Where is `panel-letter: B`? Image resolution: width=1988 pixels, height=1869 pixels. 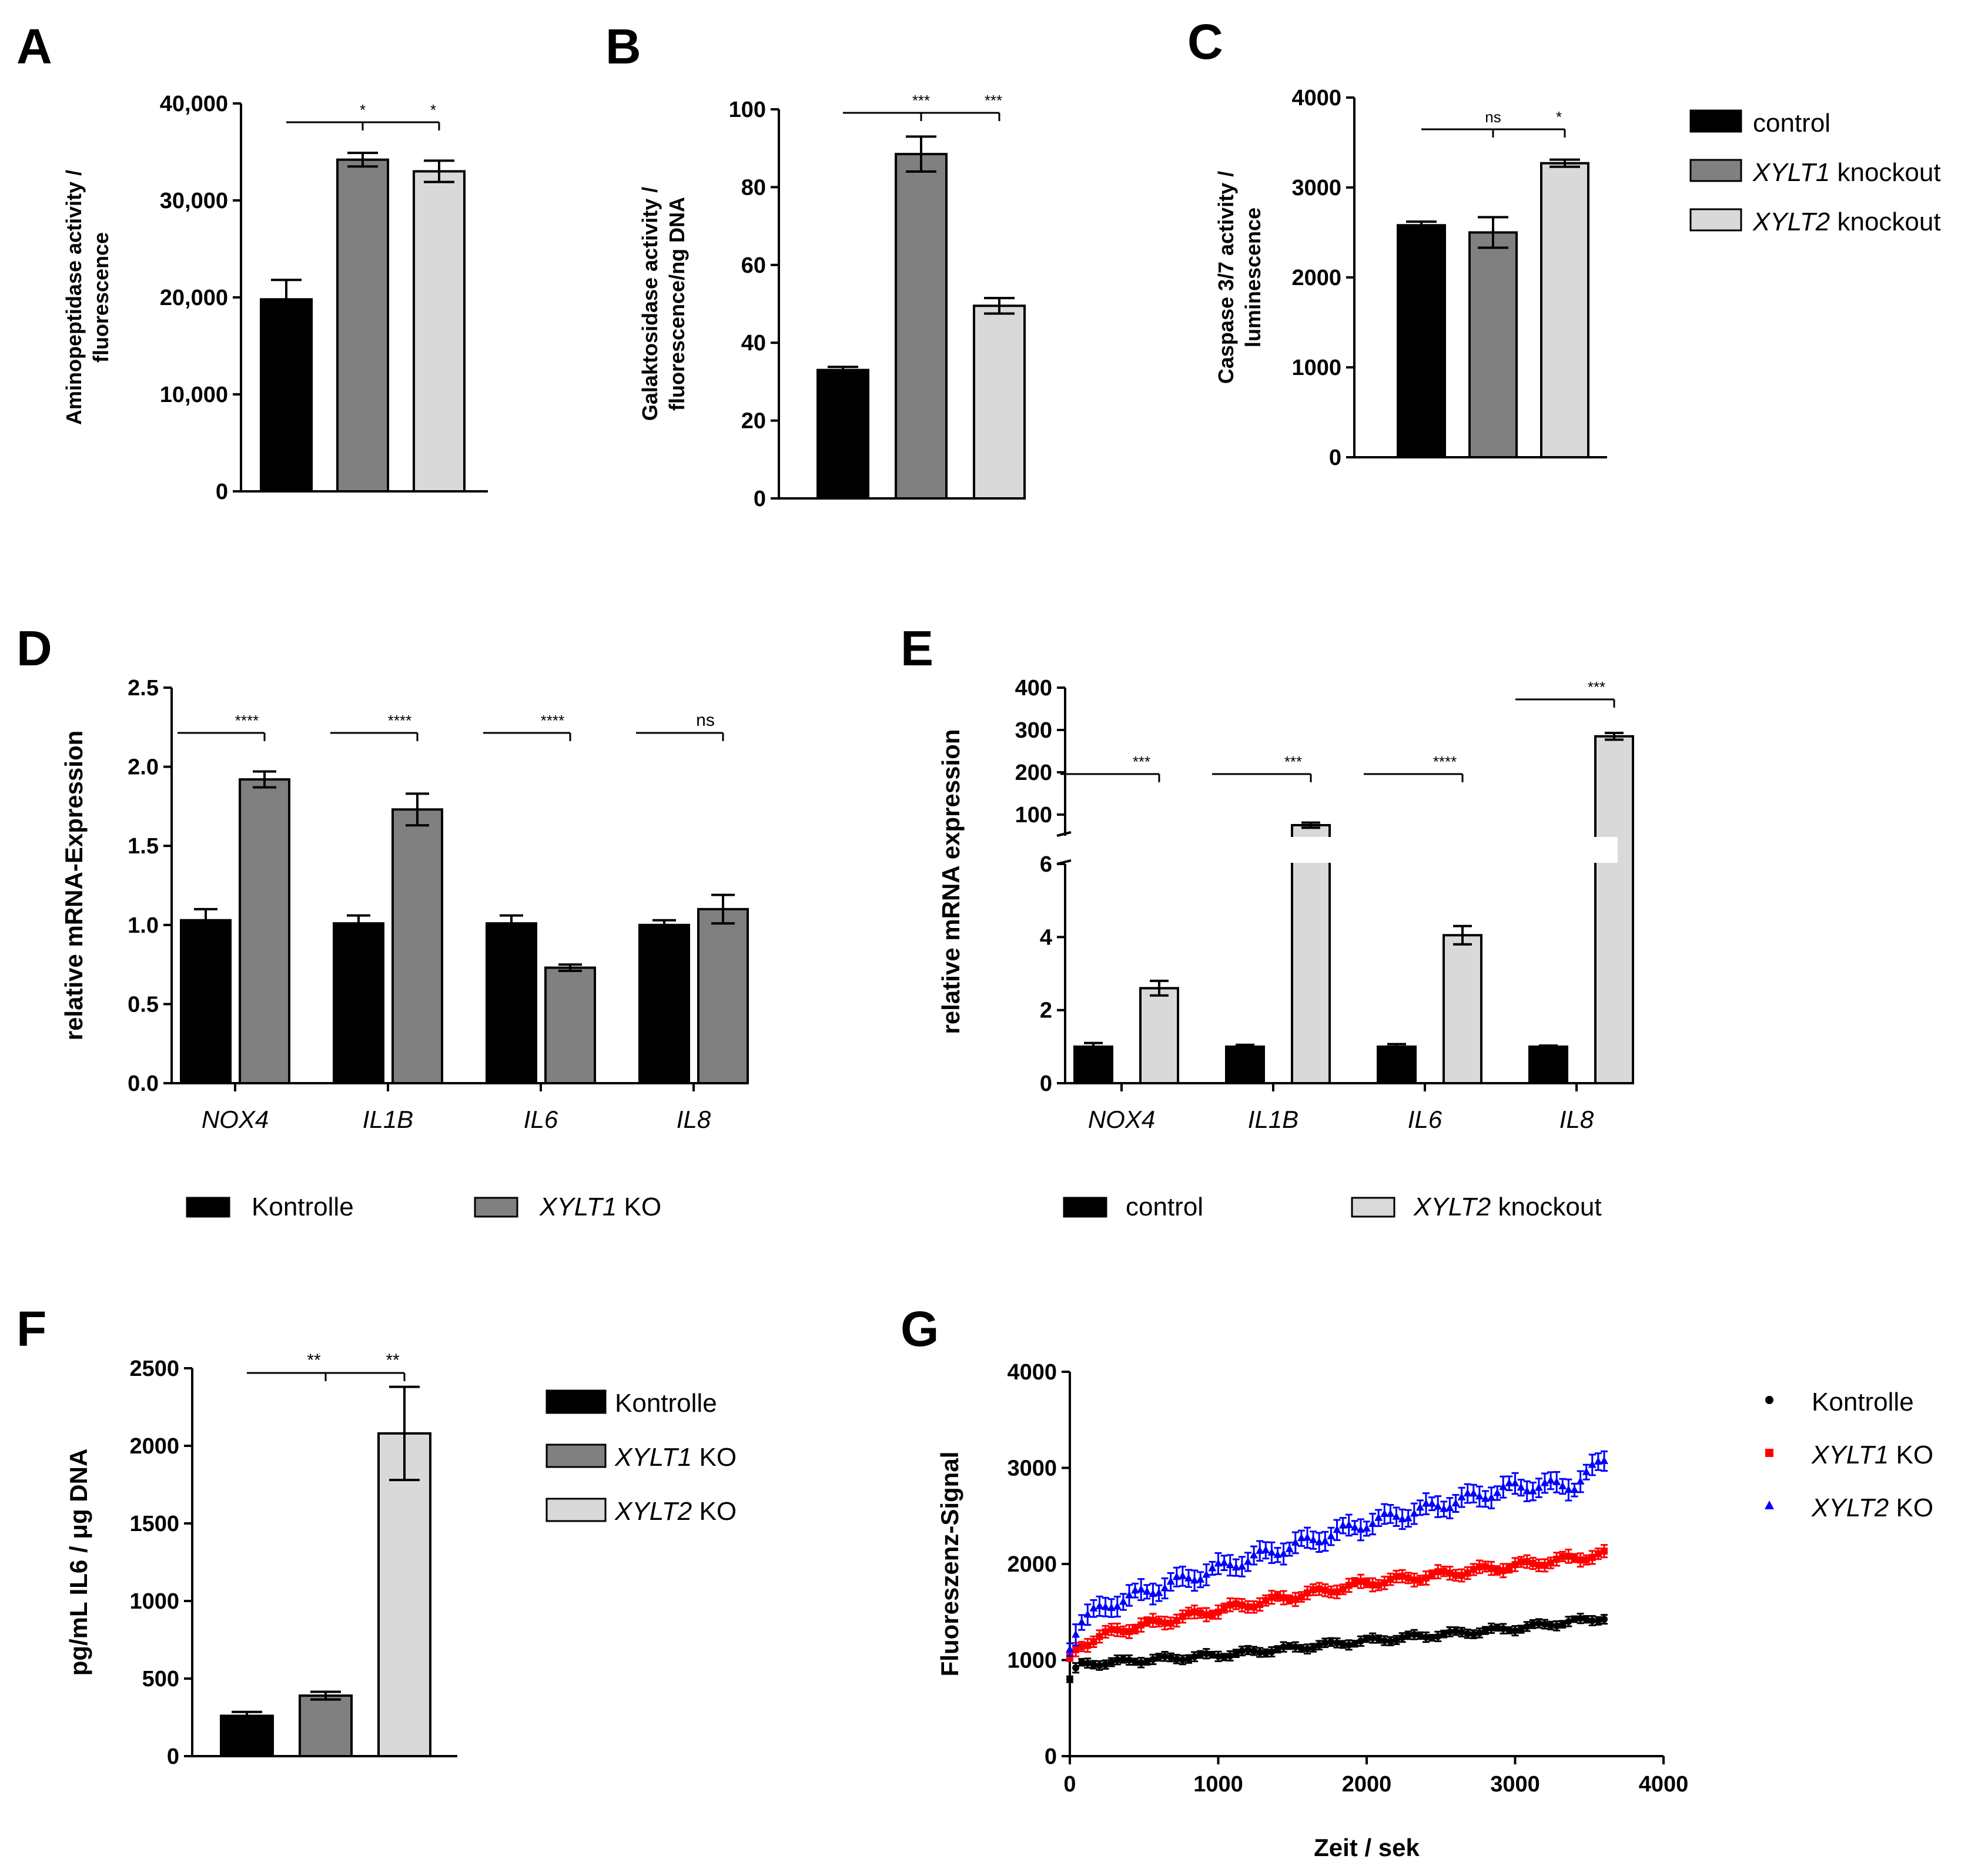
panel-letter: B is located at coordinates (623, 47).